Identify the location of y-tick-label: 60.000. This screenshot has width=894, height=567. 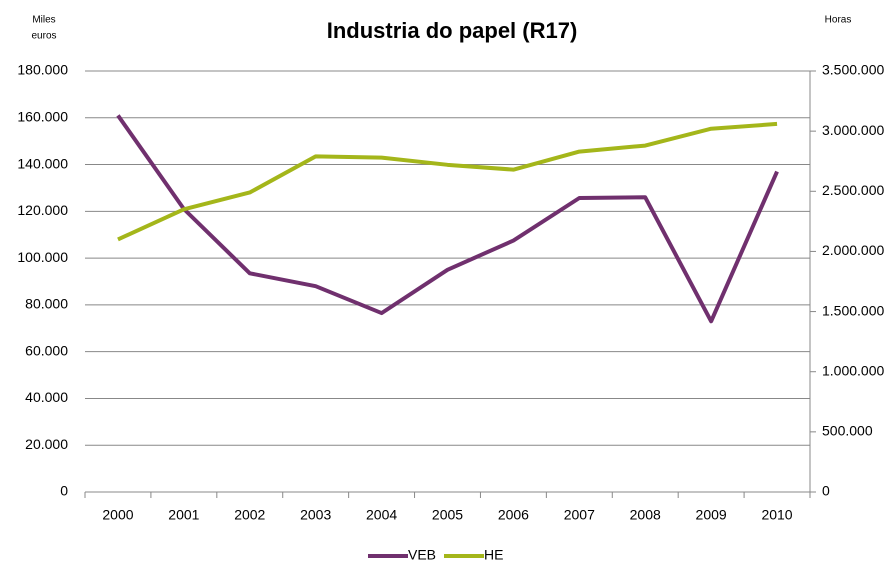
(46, 350).